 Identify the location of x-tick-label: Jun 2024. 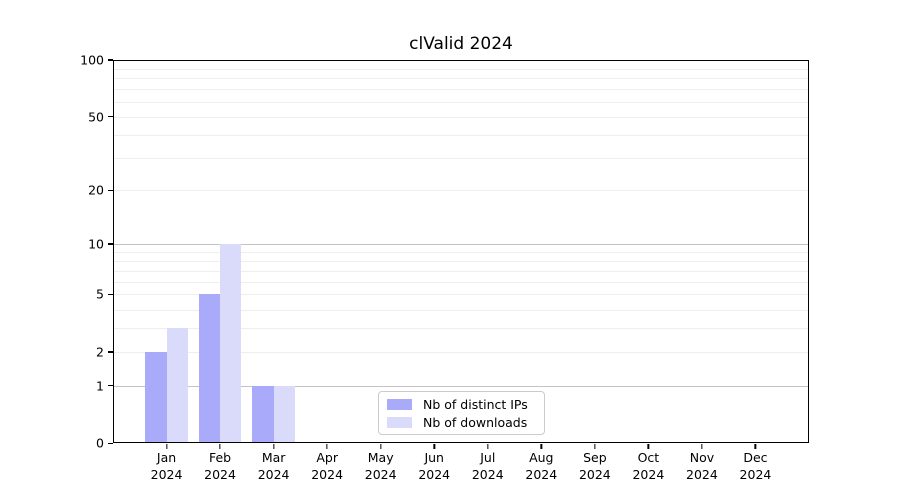
(434, 466).